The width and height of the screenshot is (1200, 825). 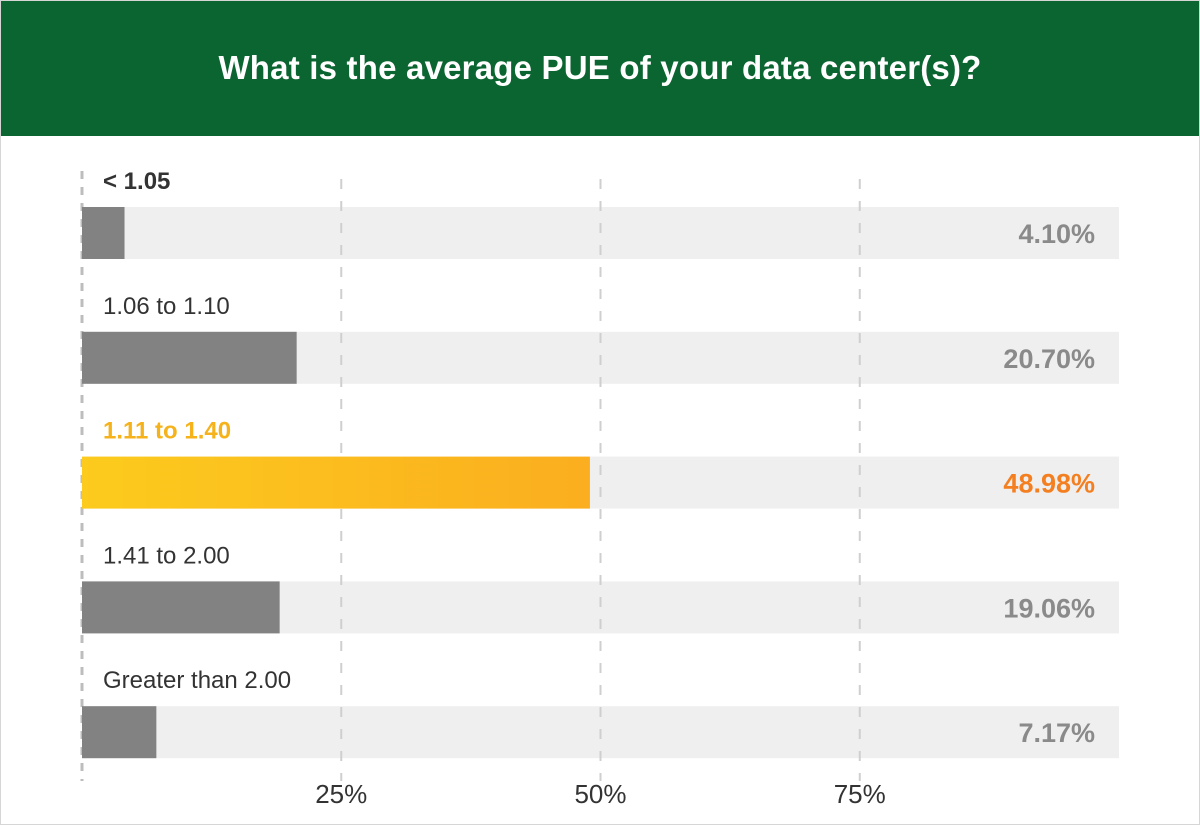 What do you see at coordinates (1056, 733) in the screenshot?
I see `value-label-4: 7.17%` at bounding box center [1056, 733].